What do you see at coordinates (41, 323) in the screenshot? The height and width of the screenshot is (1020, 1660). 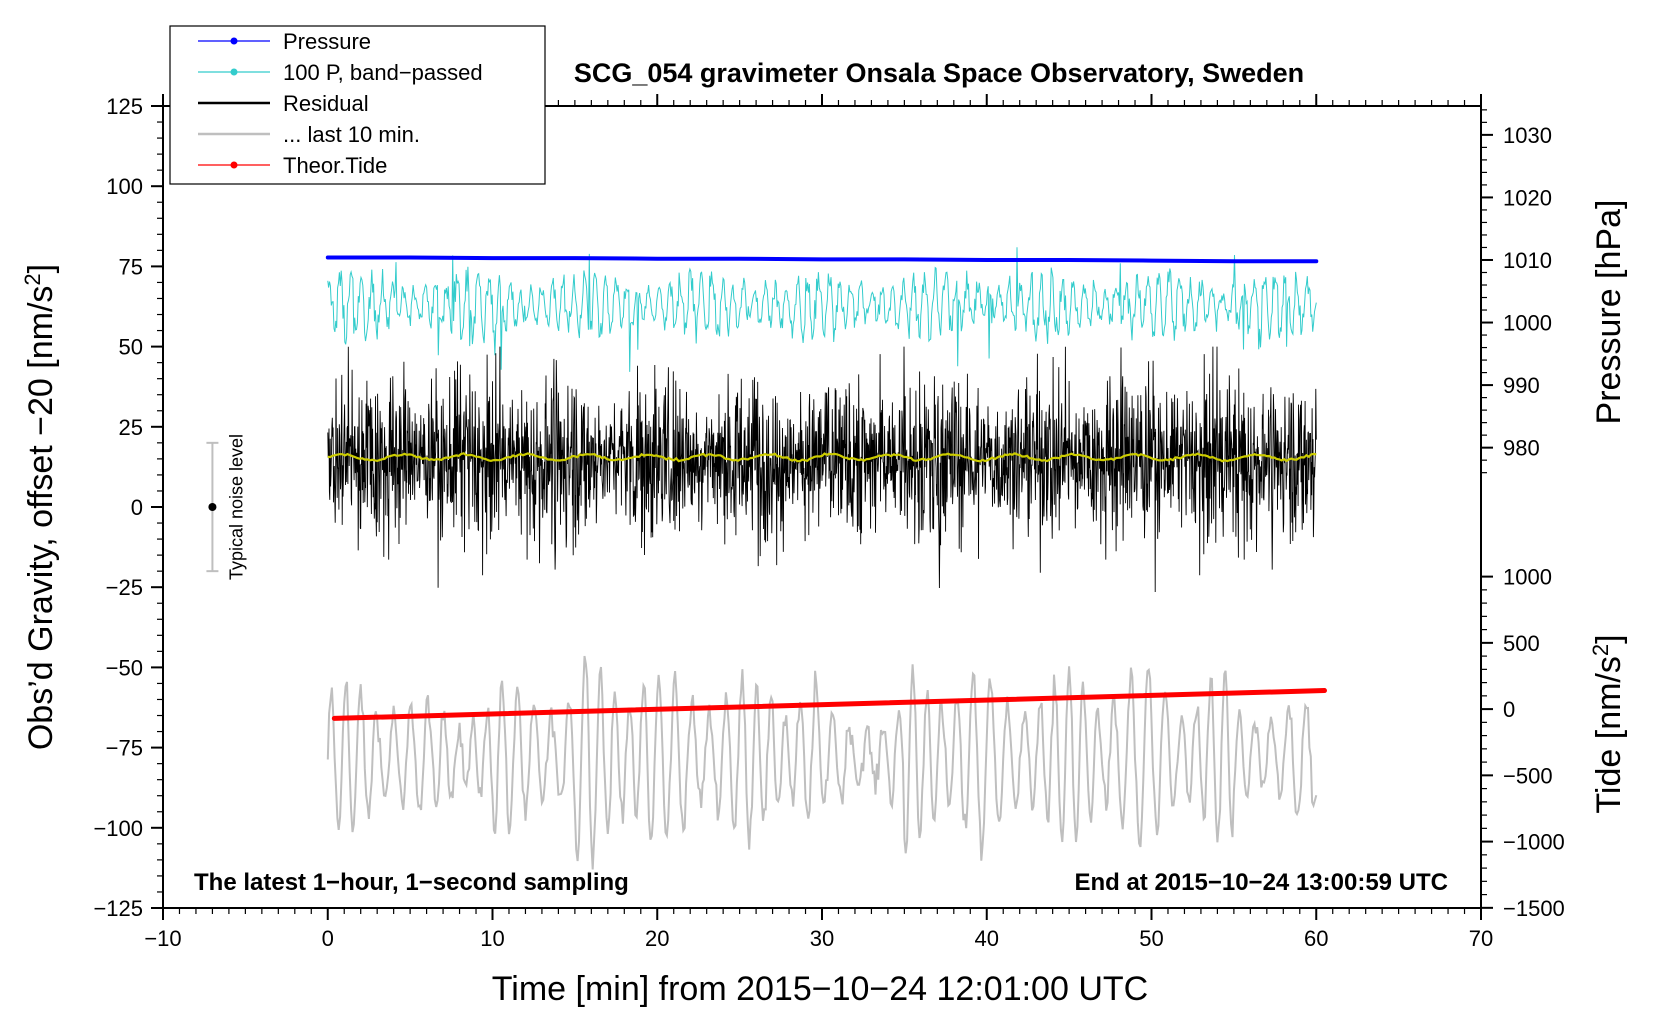 I see `y-axis-label-left-unit: nm/s` at bounding box center [41, 323].